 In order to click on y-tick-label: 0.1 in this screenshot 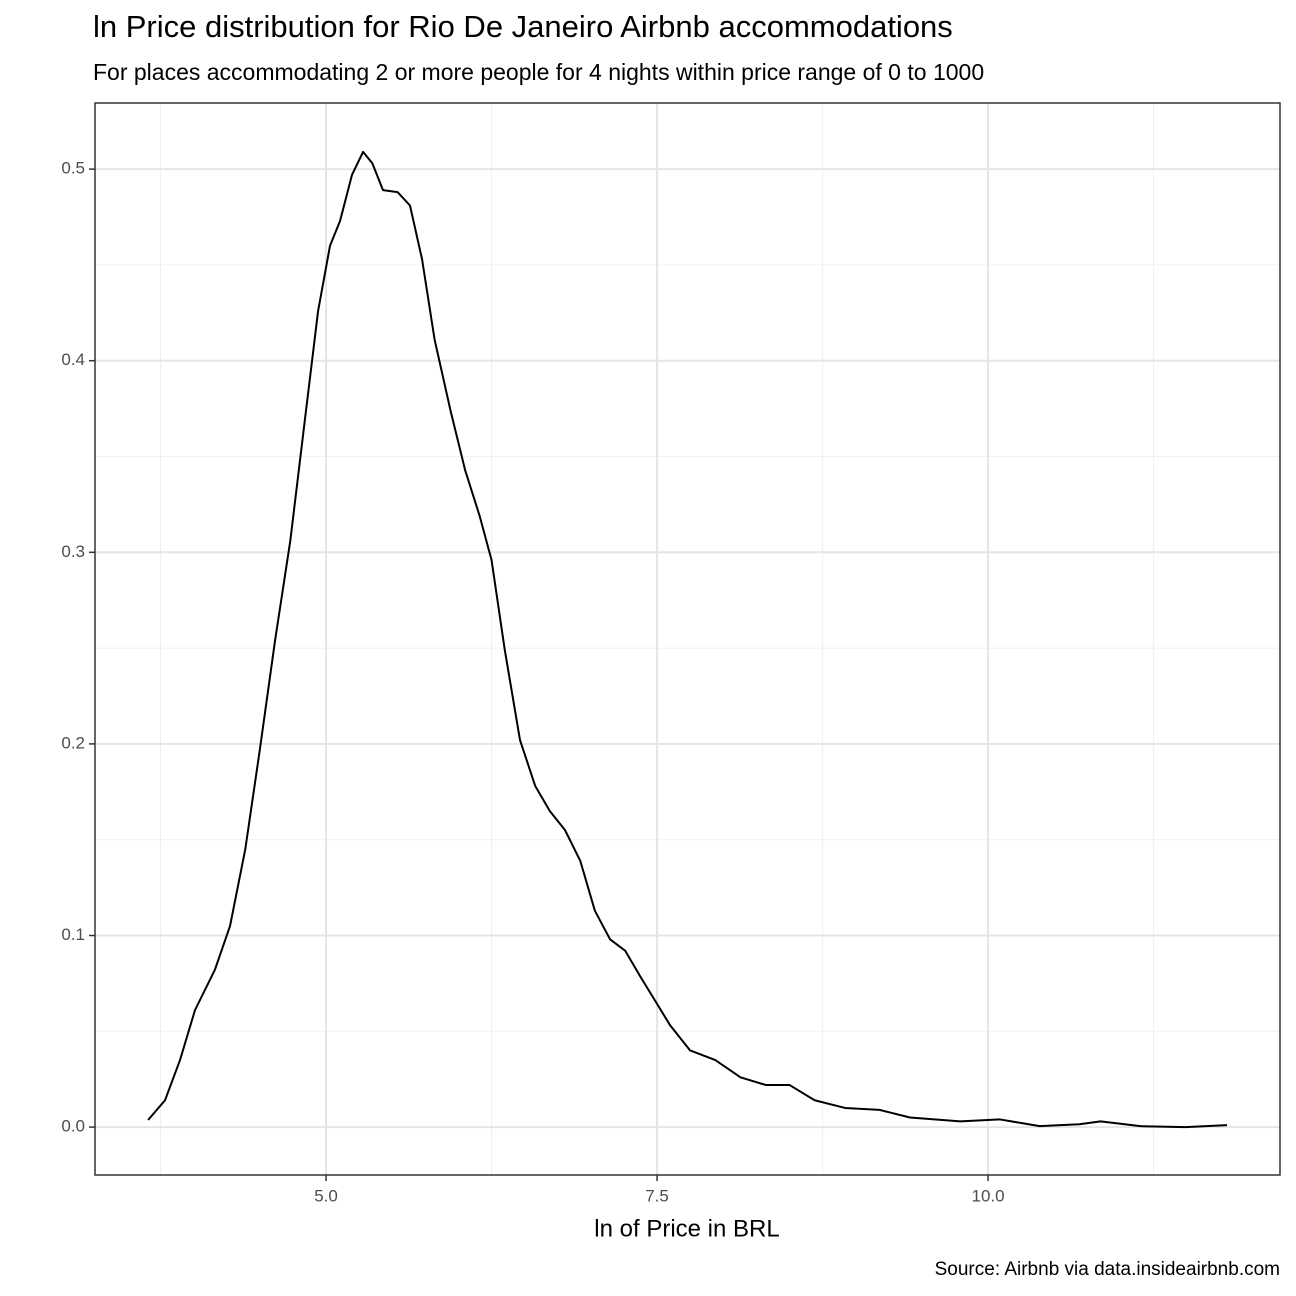, I will do `click(73, 934)`.